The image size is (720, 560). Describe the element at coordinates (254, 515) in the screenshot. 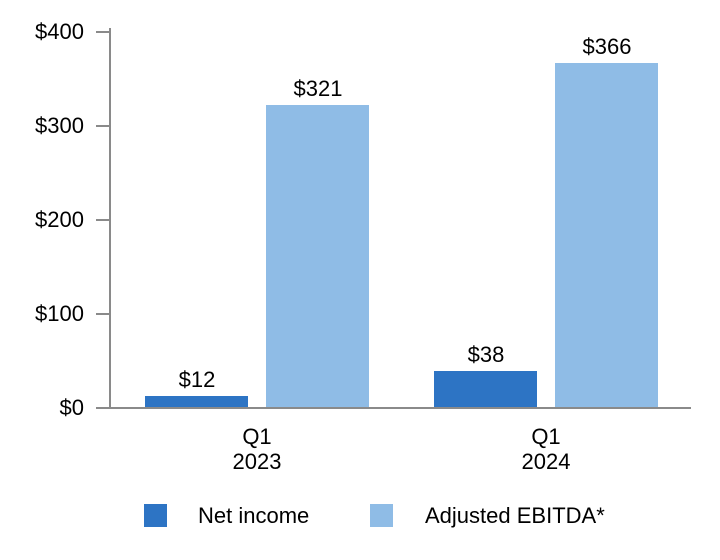

I see `legend-label-net-income: Net income` at that location.